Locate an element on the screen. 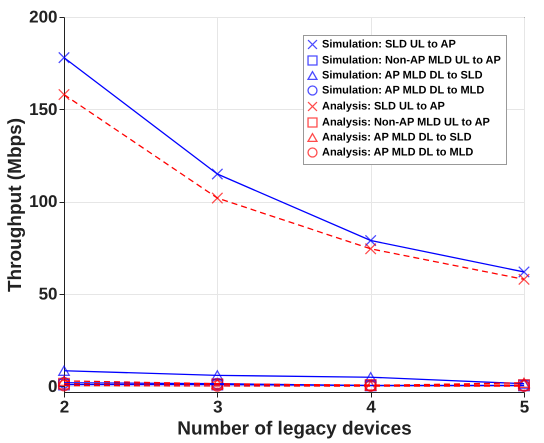 The width and height of the screenshot is (544, 443). legend-label: Simulation: SLD UL to AP is located at coordinates (389, 44).